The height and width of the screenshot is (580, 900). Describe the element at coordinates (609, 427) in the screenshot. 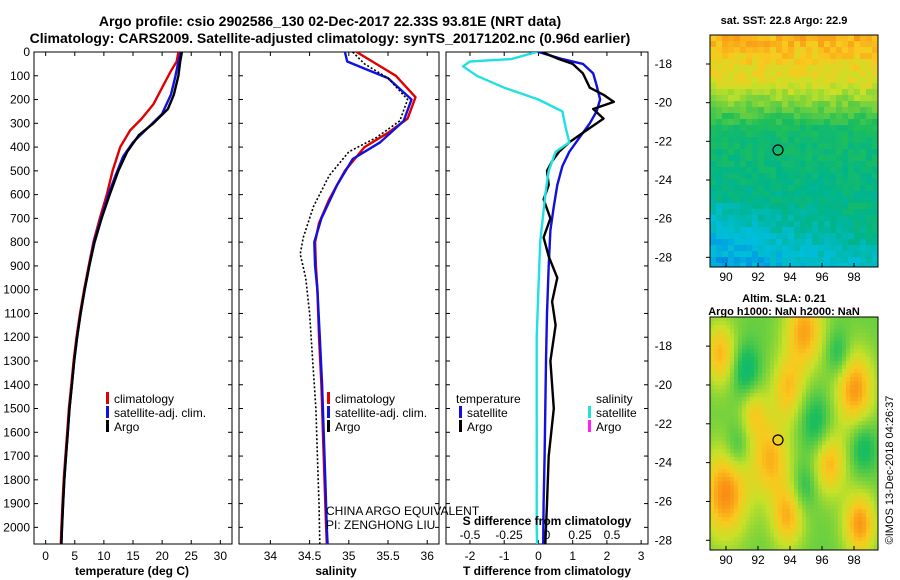

I see `diff-legend-label-s-argo: Argo` at that location.